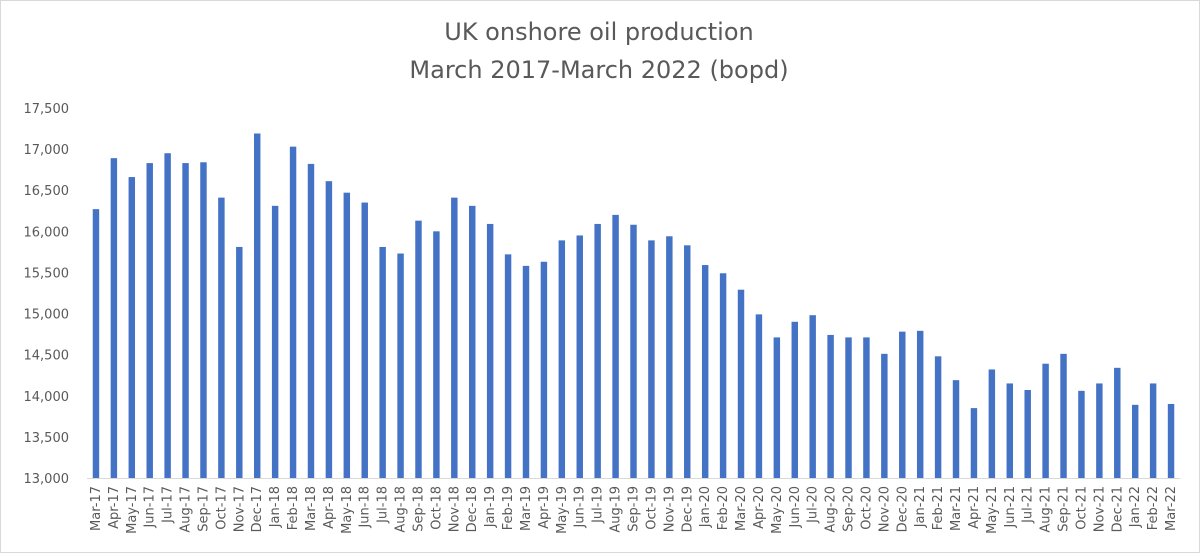 The height and width of the screenshot is (553, 1200). What do you see at coordinates (956, 508) in the screenshot?
I see `x-tick-label: Mar-21` at bounding box center [956, 508].